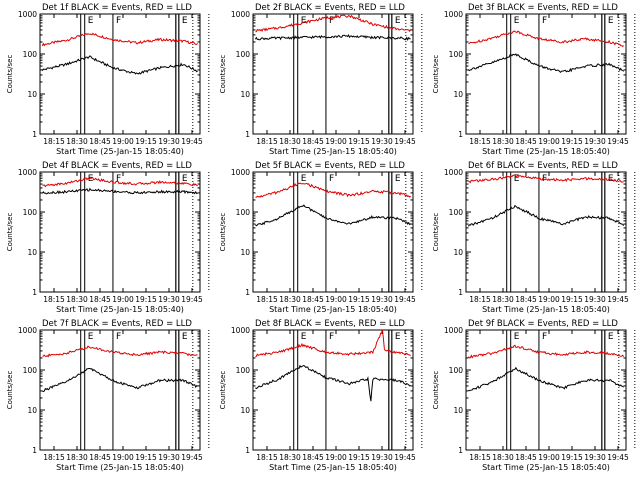 The image size is (640, 485). What do you see at coordinates (117, 324) in the screenshot?
I see `panel-title: Det 7f BLACK = Events, RED = LLD` at bounding box center [117, 324].